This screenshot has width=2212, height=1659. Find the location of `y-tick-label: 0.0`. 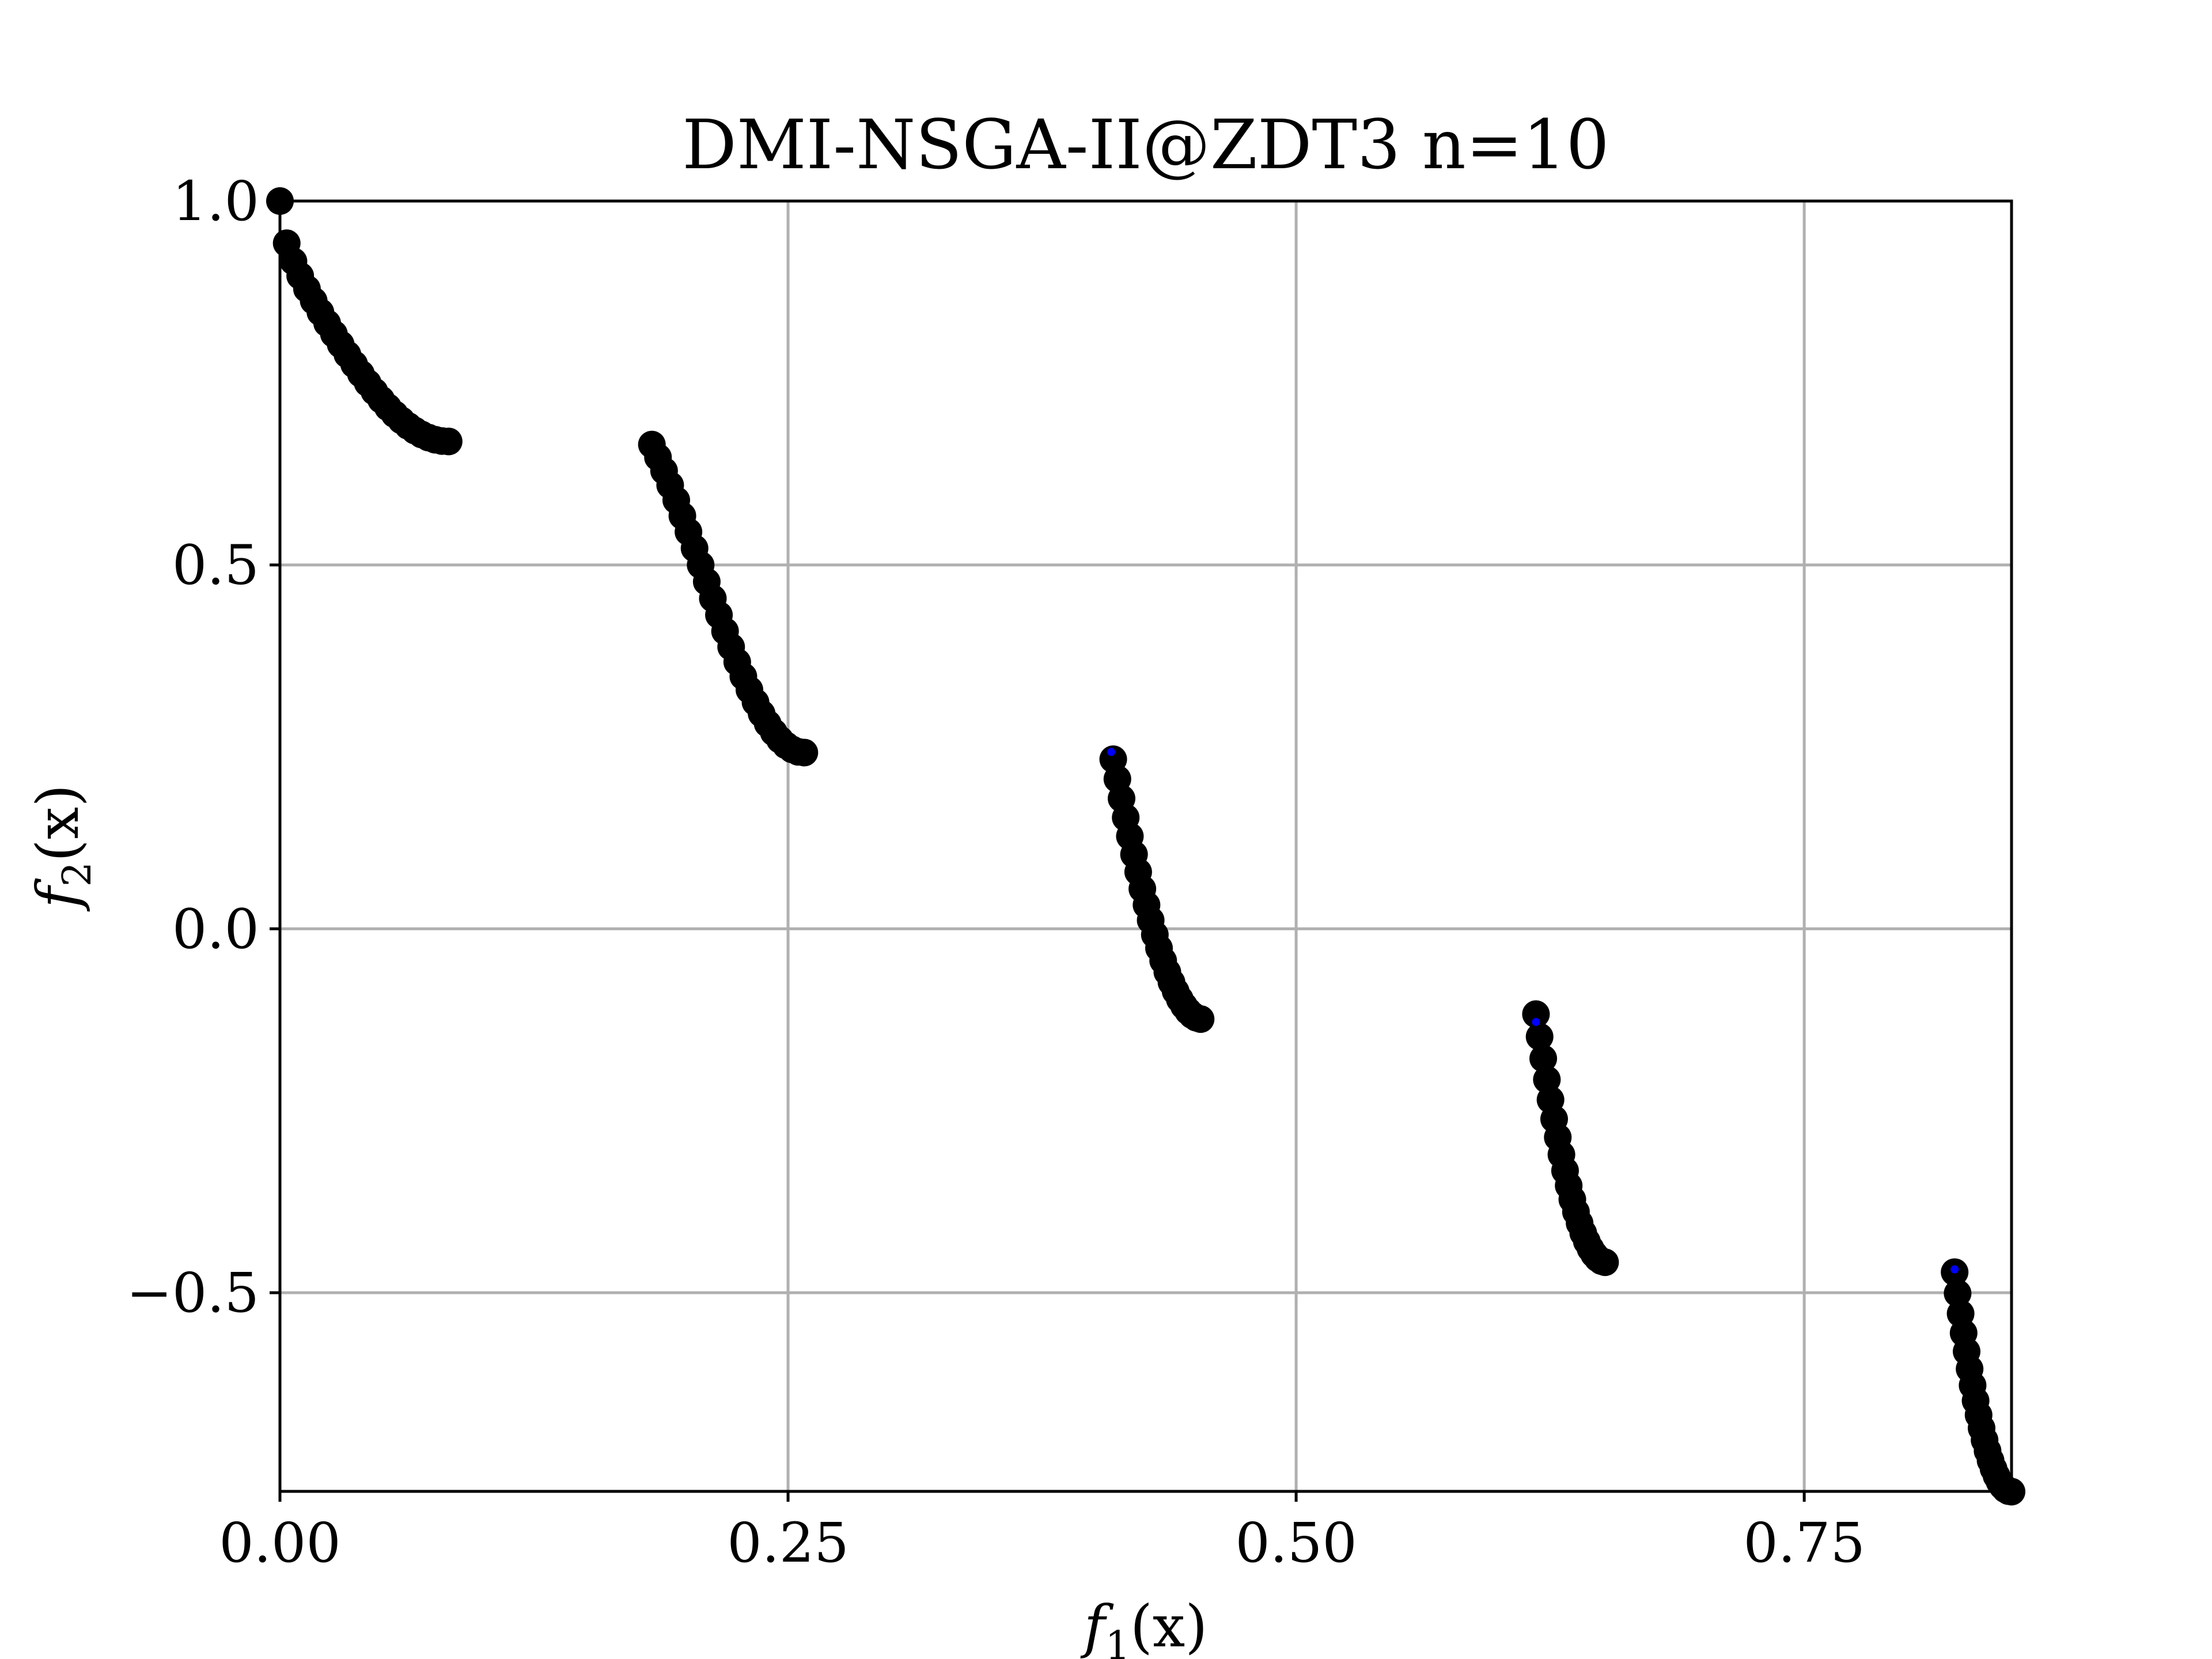

y-tick-label: 0.0 is located at coordinates (215, 929).